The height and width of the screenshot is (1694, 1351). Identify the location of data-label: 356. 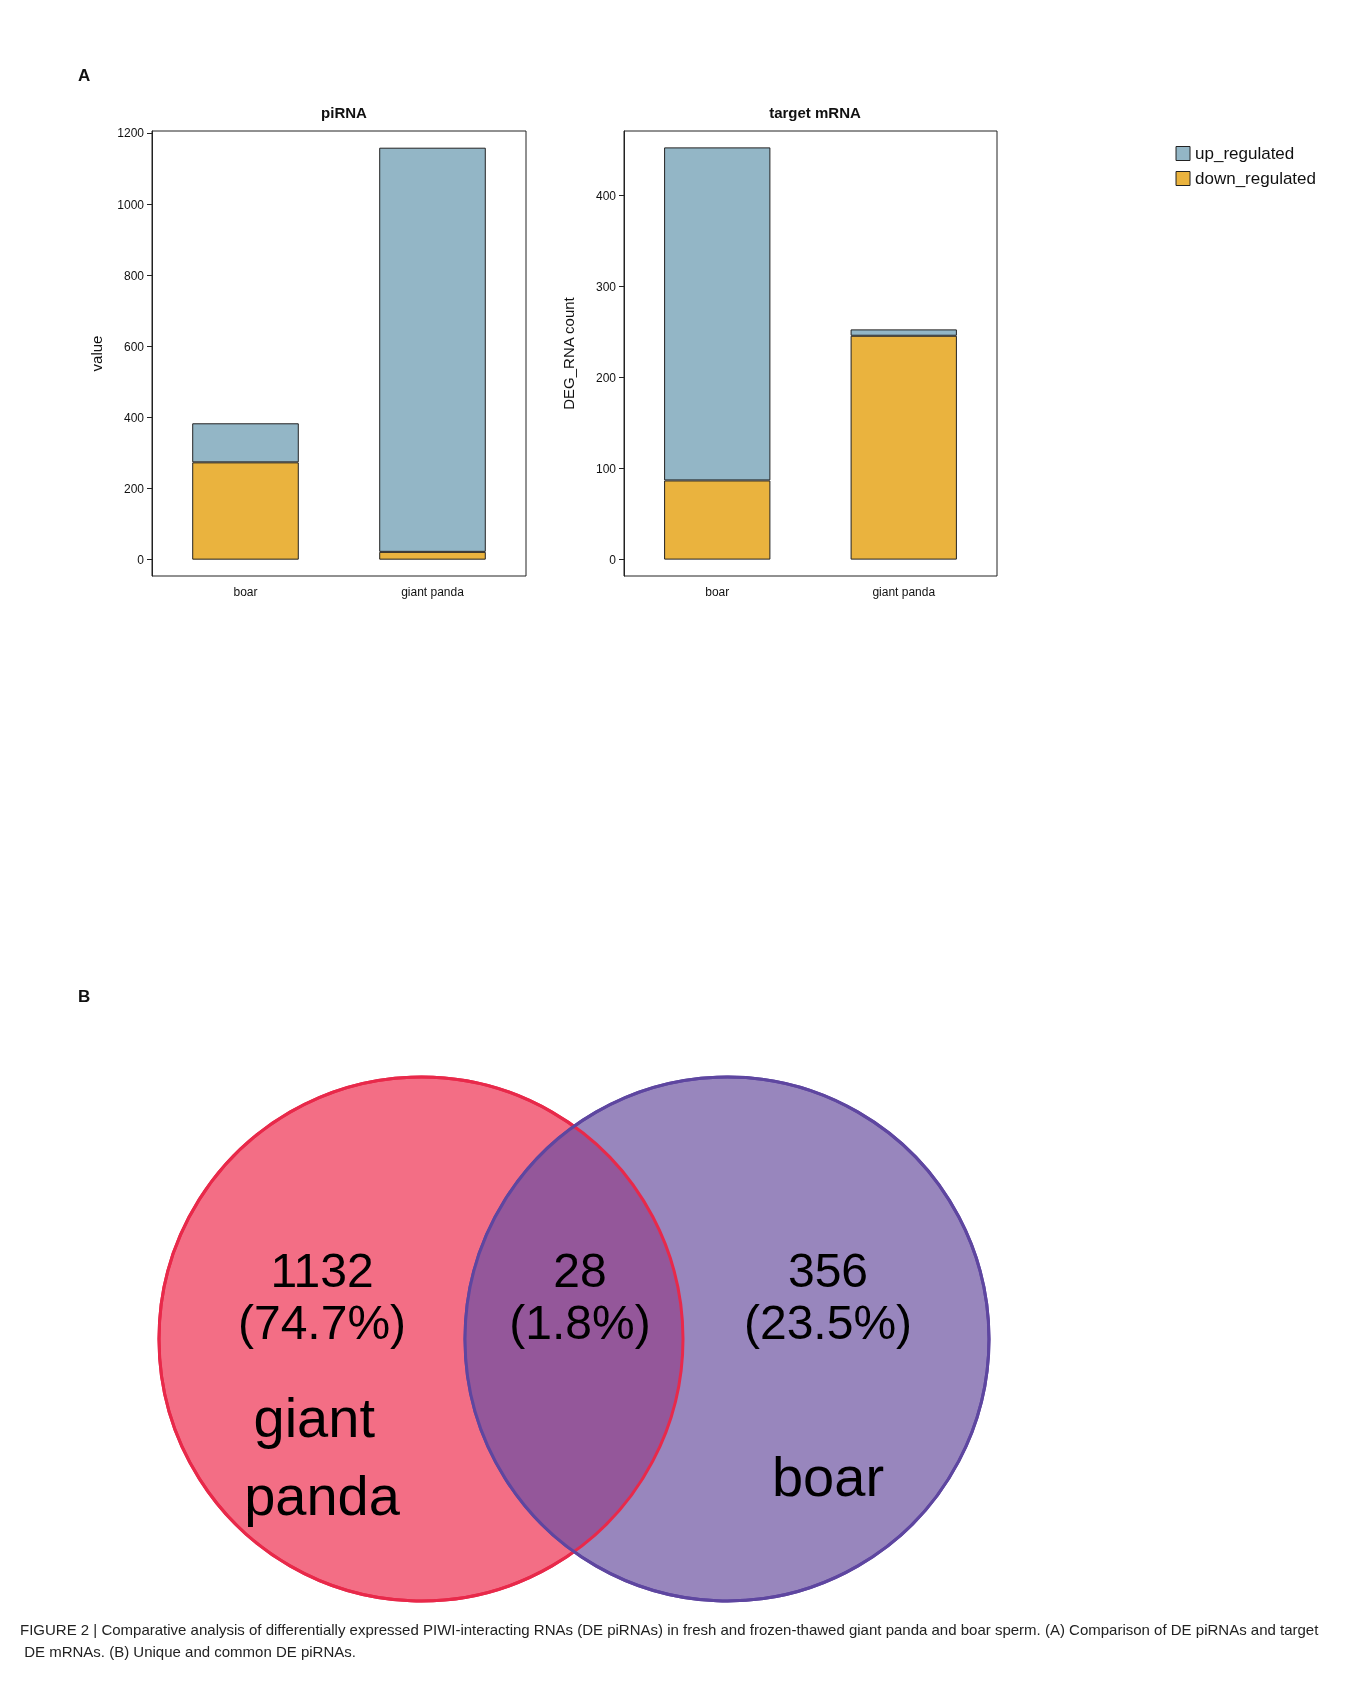
(828, 1270).